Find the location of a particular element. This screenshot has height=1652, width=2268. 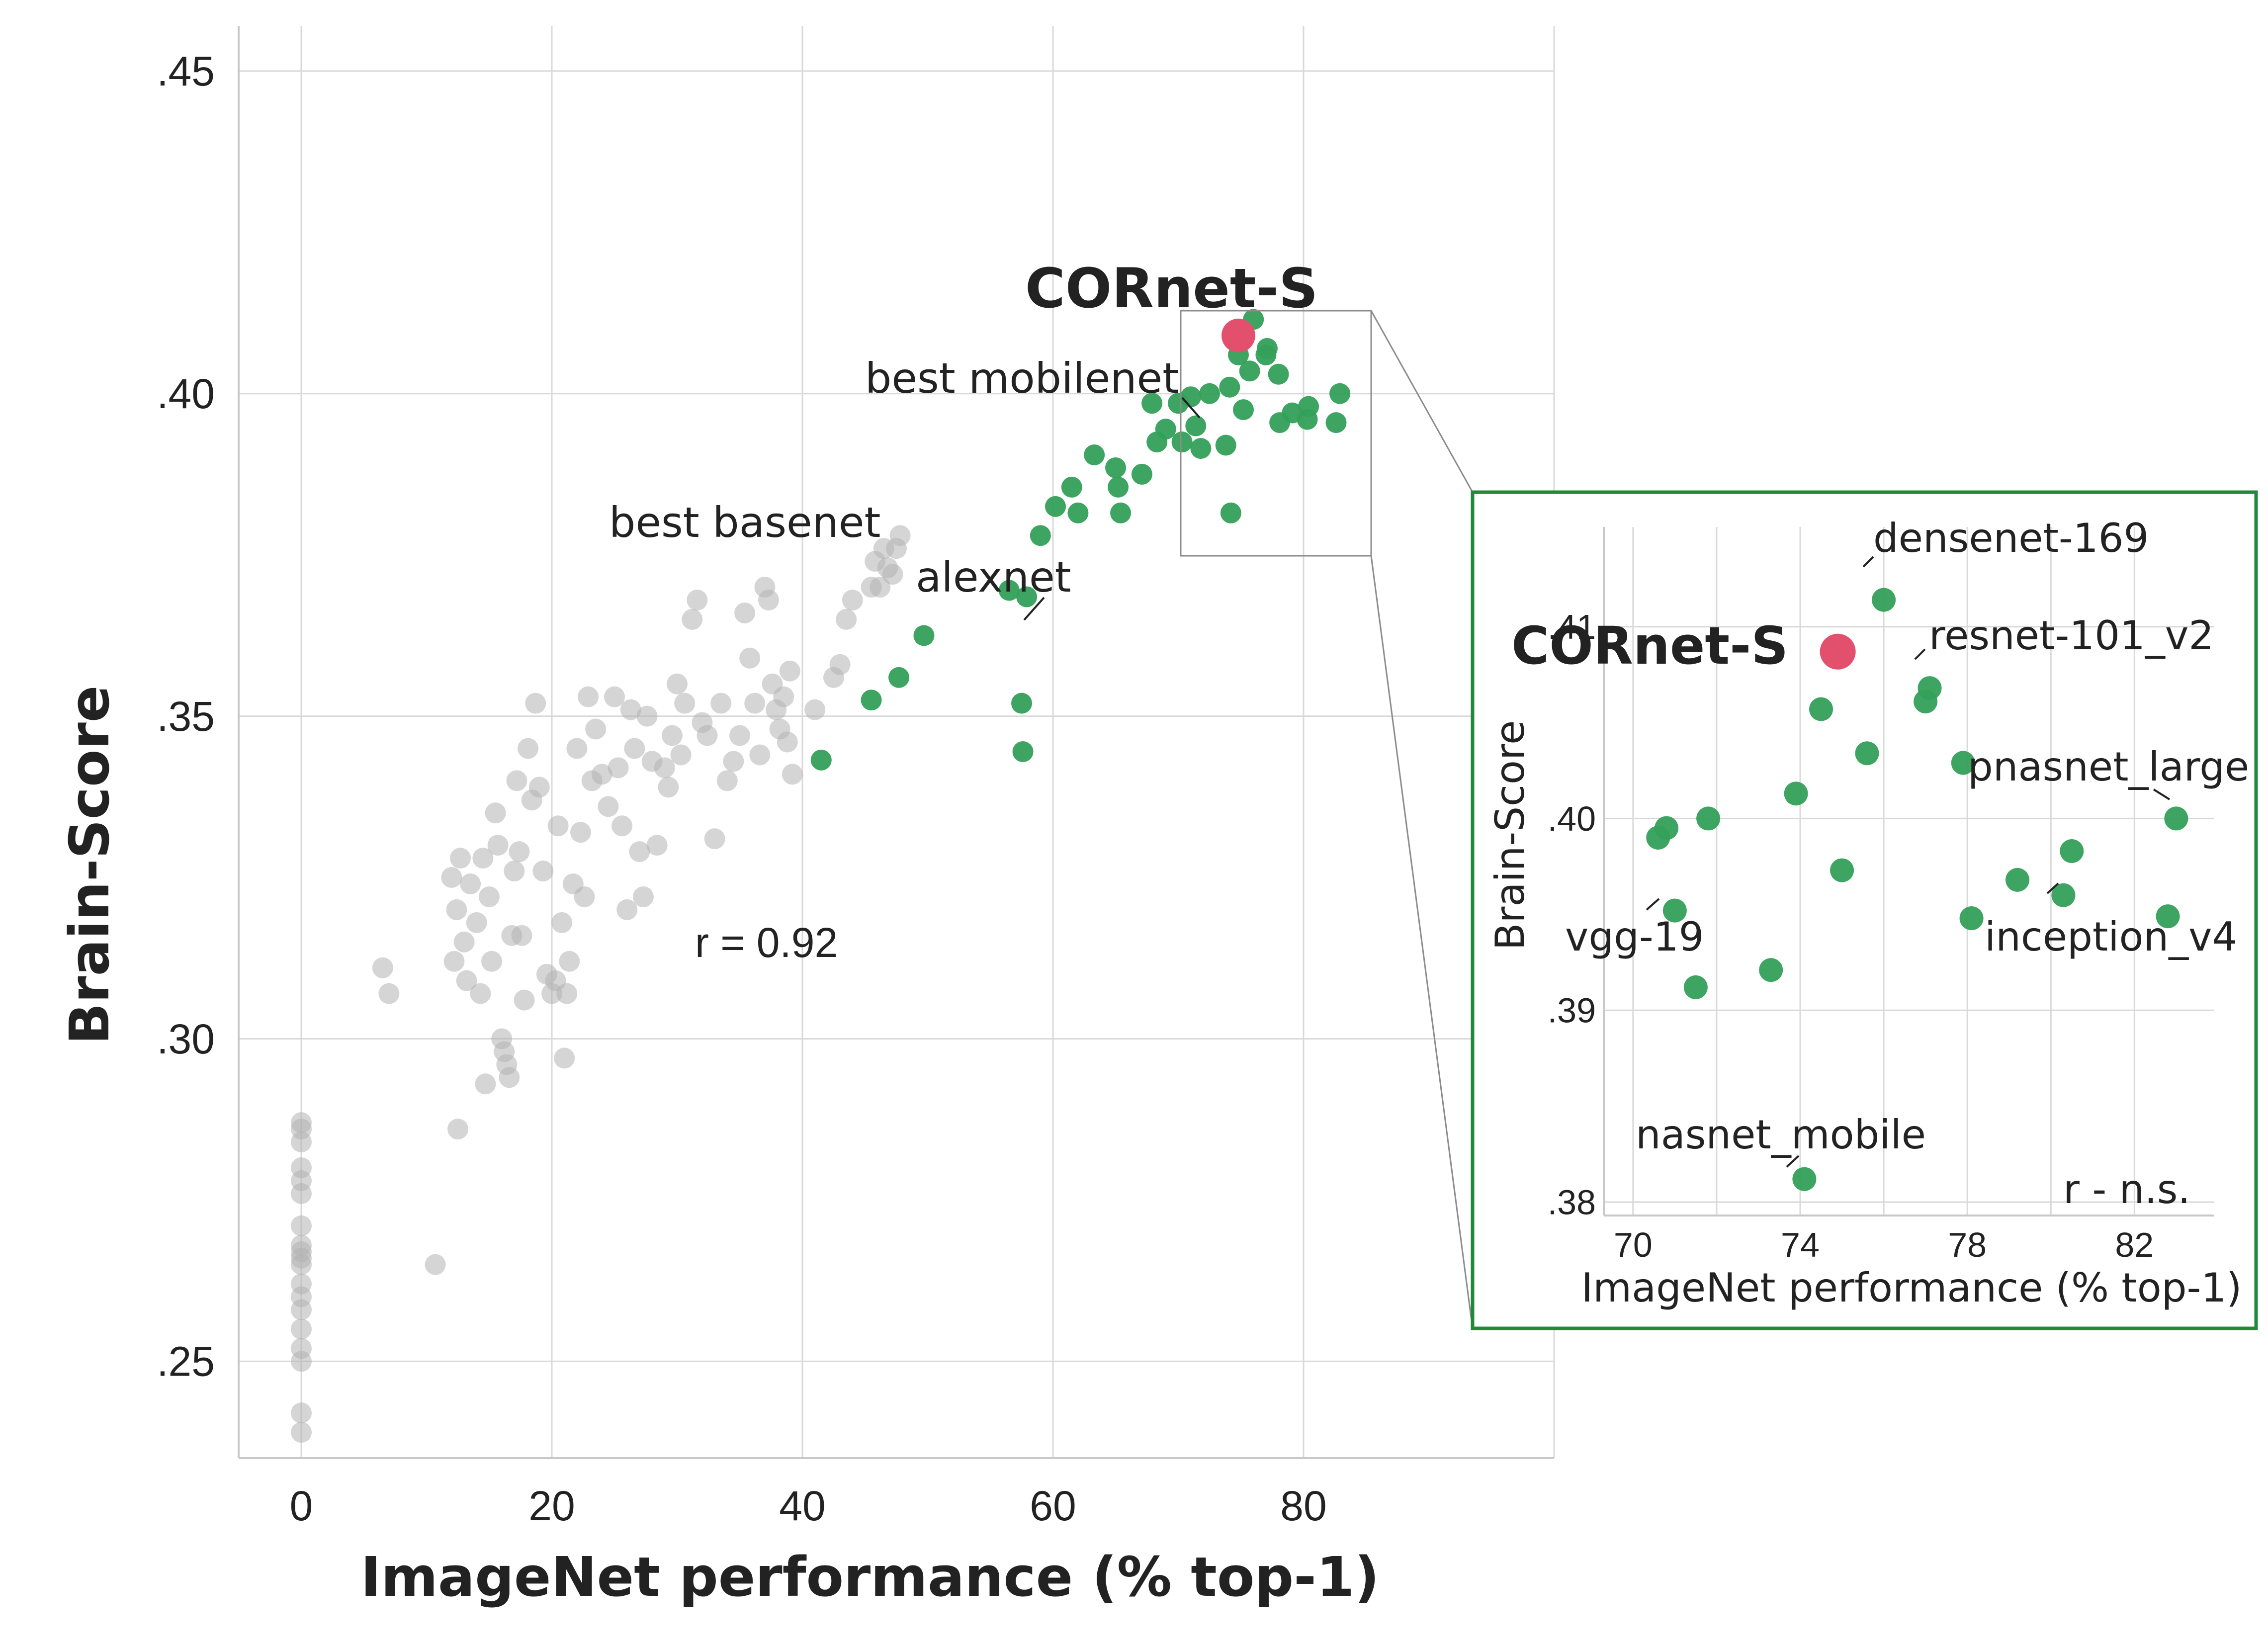

inset-gridlines is located at coordinates (1909, 871).